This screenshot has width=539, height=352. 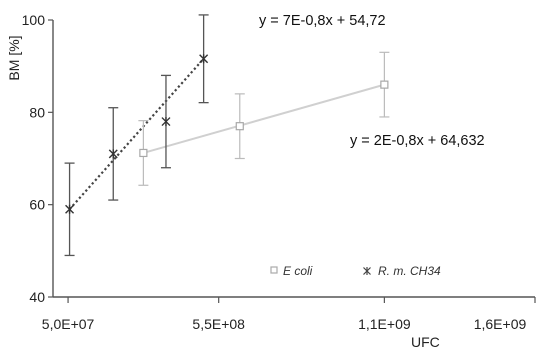 What do you see at coordinates (367, 271) in the screenshot?
I see `legend-marker-r-m-ch34` at bounding box center [367, 271].